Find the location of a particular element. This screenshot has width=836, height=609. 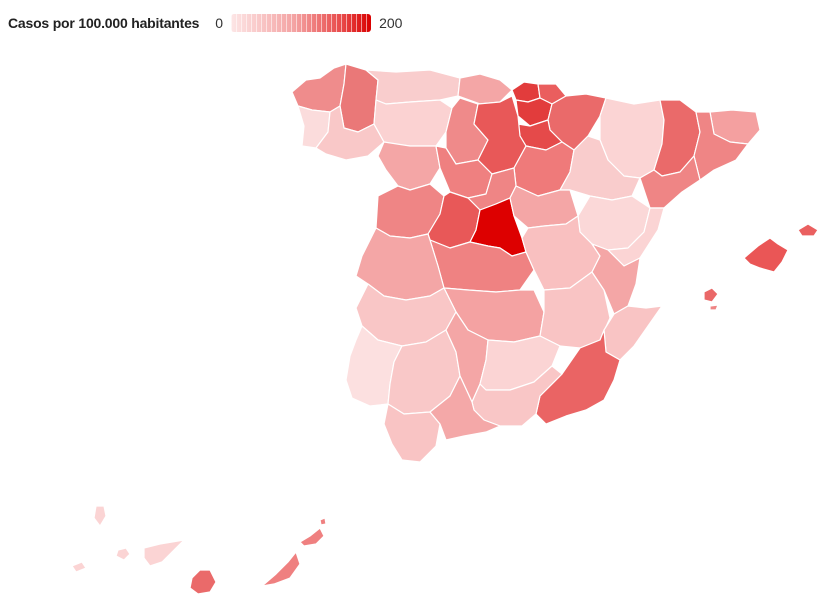

province-barcelona is located at coordinates (721, 146).